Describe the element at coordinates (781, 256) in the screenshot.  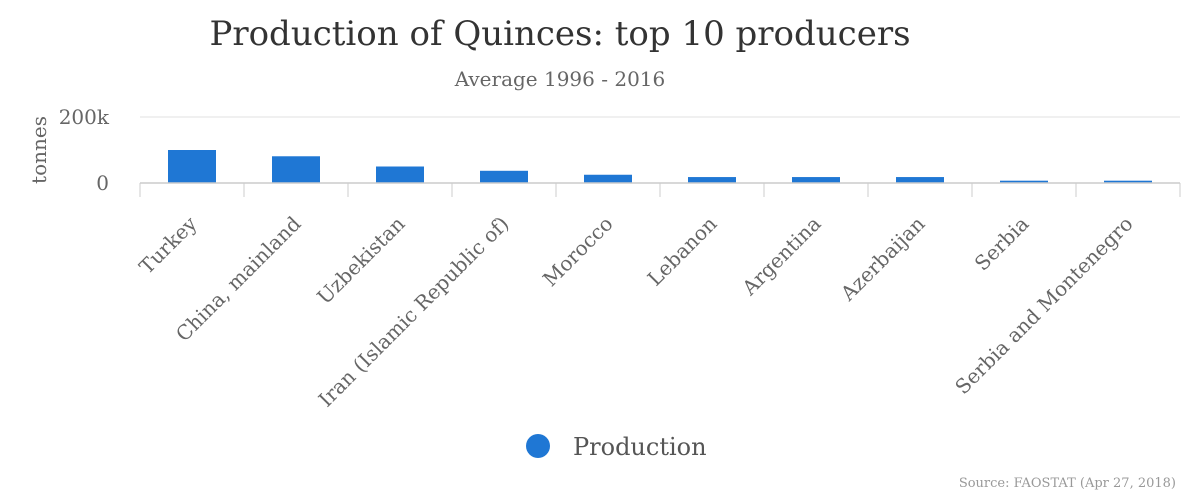
I see `x-tick-label: Argentina` at that location.